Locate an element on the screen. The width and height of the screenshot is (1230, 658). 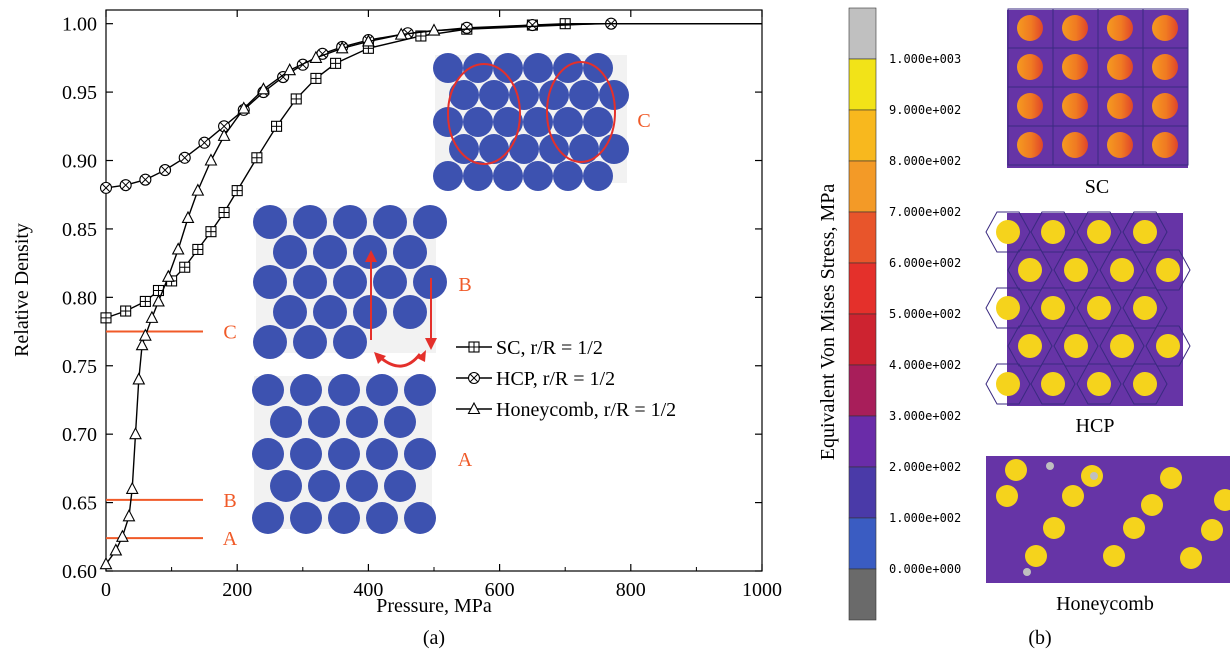
colorbar-tick-label: 9.000e+002 is located at coordinates (925, 110).